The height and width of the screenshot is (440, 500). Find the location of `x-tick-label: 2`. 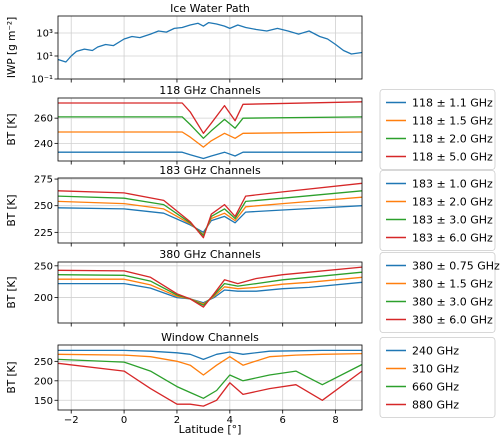

x-tick-label: 2 is located at coordinates (177, 420).